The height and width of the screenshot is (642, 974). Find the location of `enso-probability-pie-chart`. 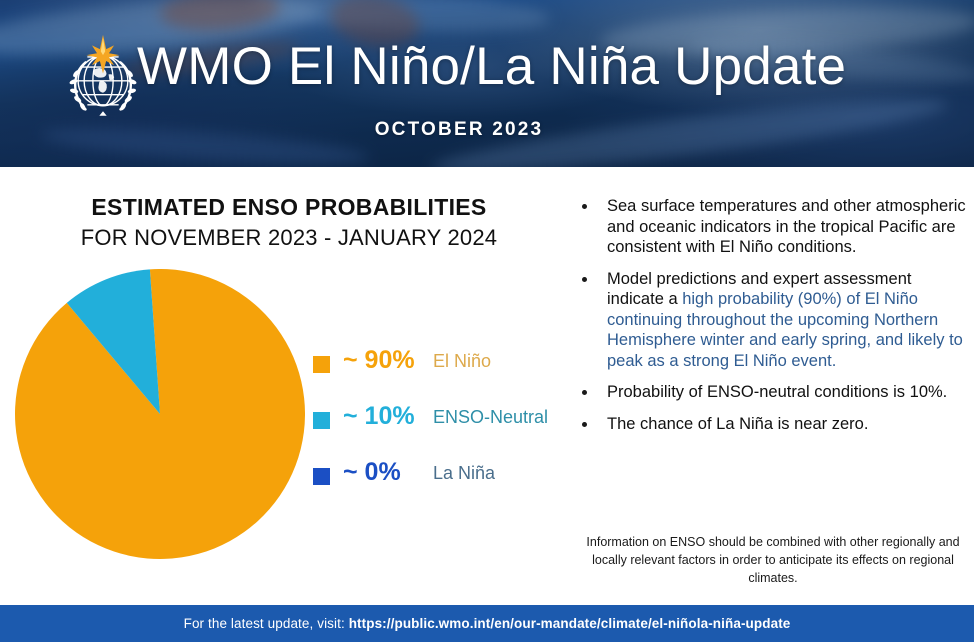

enso-probability-pie-chart is located at coordinates (160, 413).